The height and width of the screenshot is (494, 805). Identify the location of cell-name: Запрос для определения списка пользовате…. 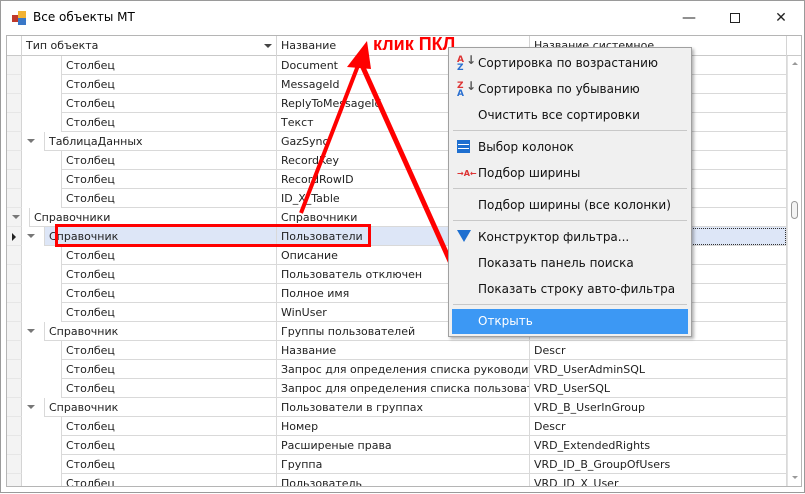
(403, 388).